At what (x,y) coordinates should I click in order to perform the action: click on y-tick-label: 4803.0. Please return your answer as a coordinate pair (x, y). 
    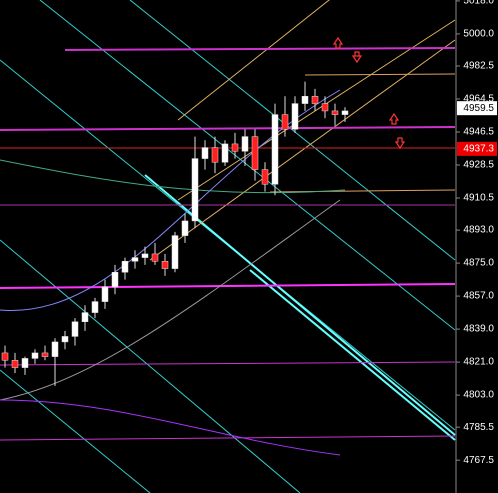
    Looking at the image, I should click on (478, 395).